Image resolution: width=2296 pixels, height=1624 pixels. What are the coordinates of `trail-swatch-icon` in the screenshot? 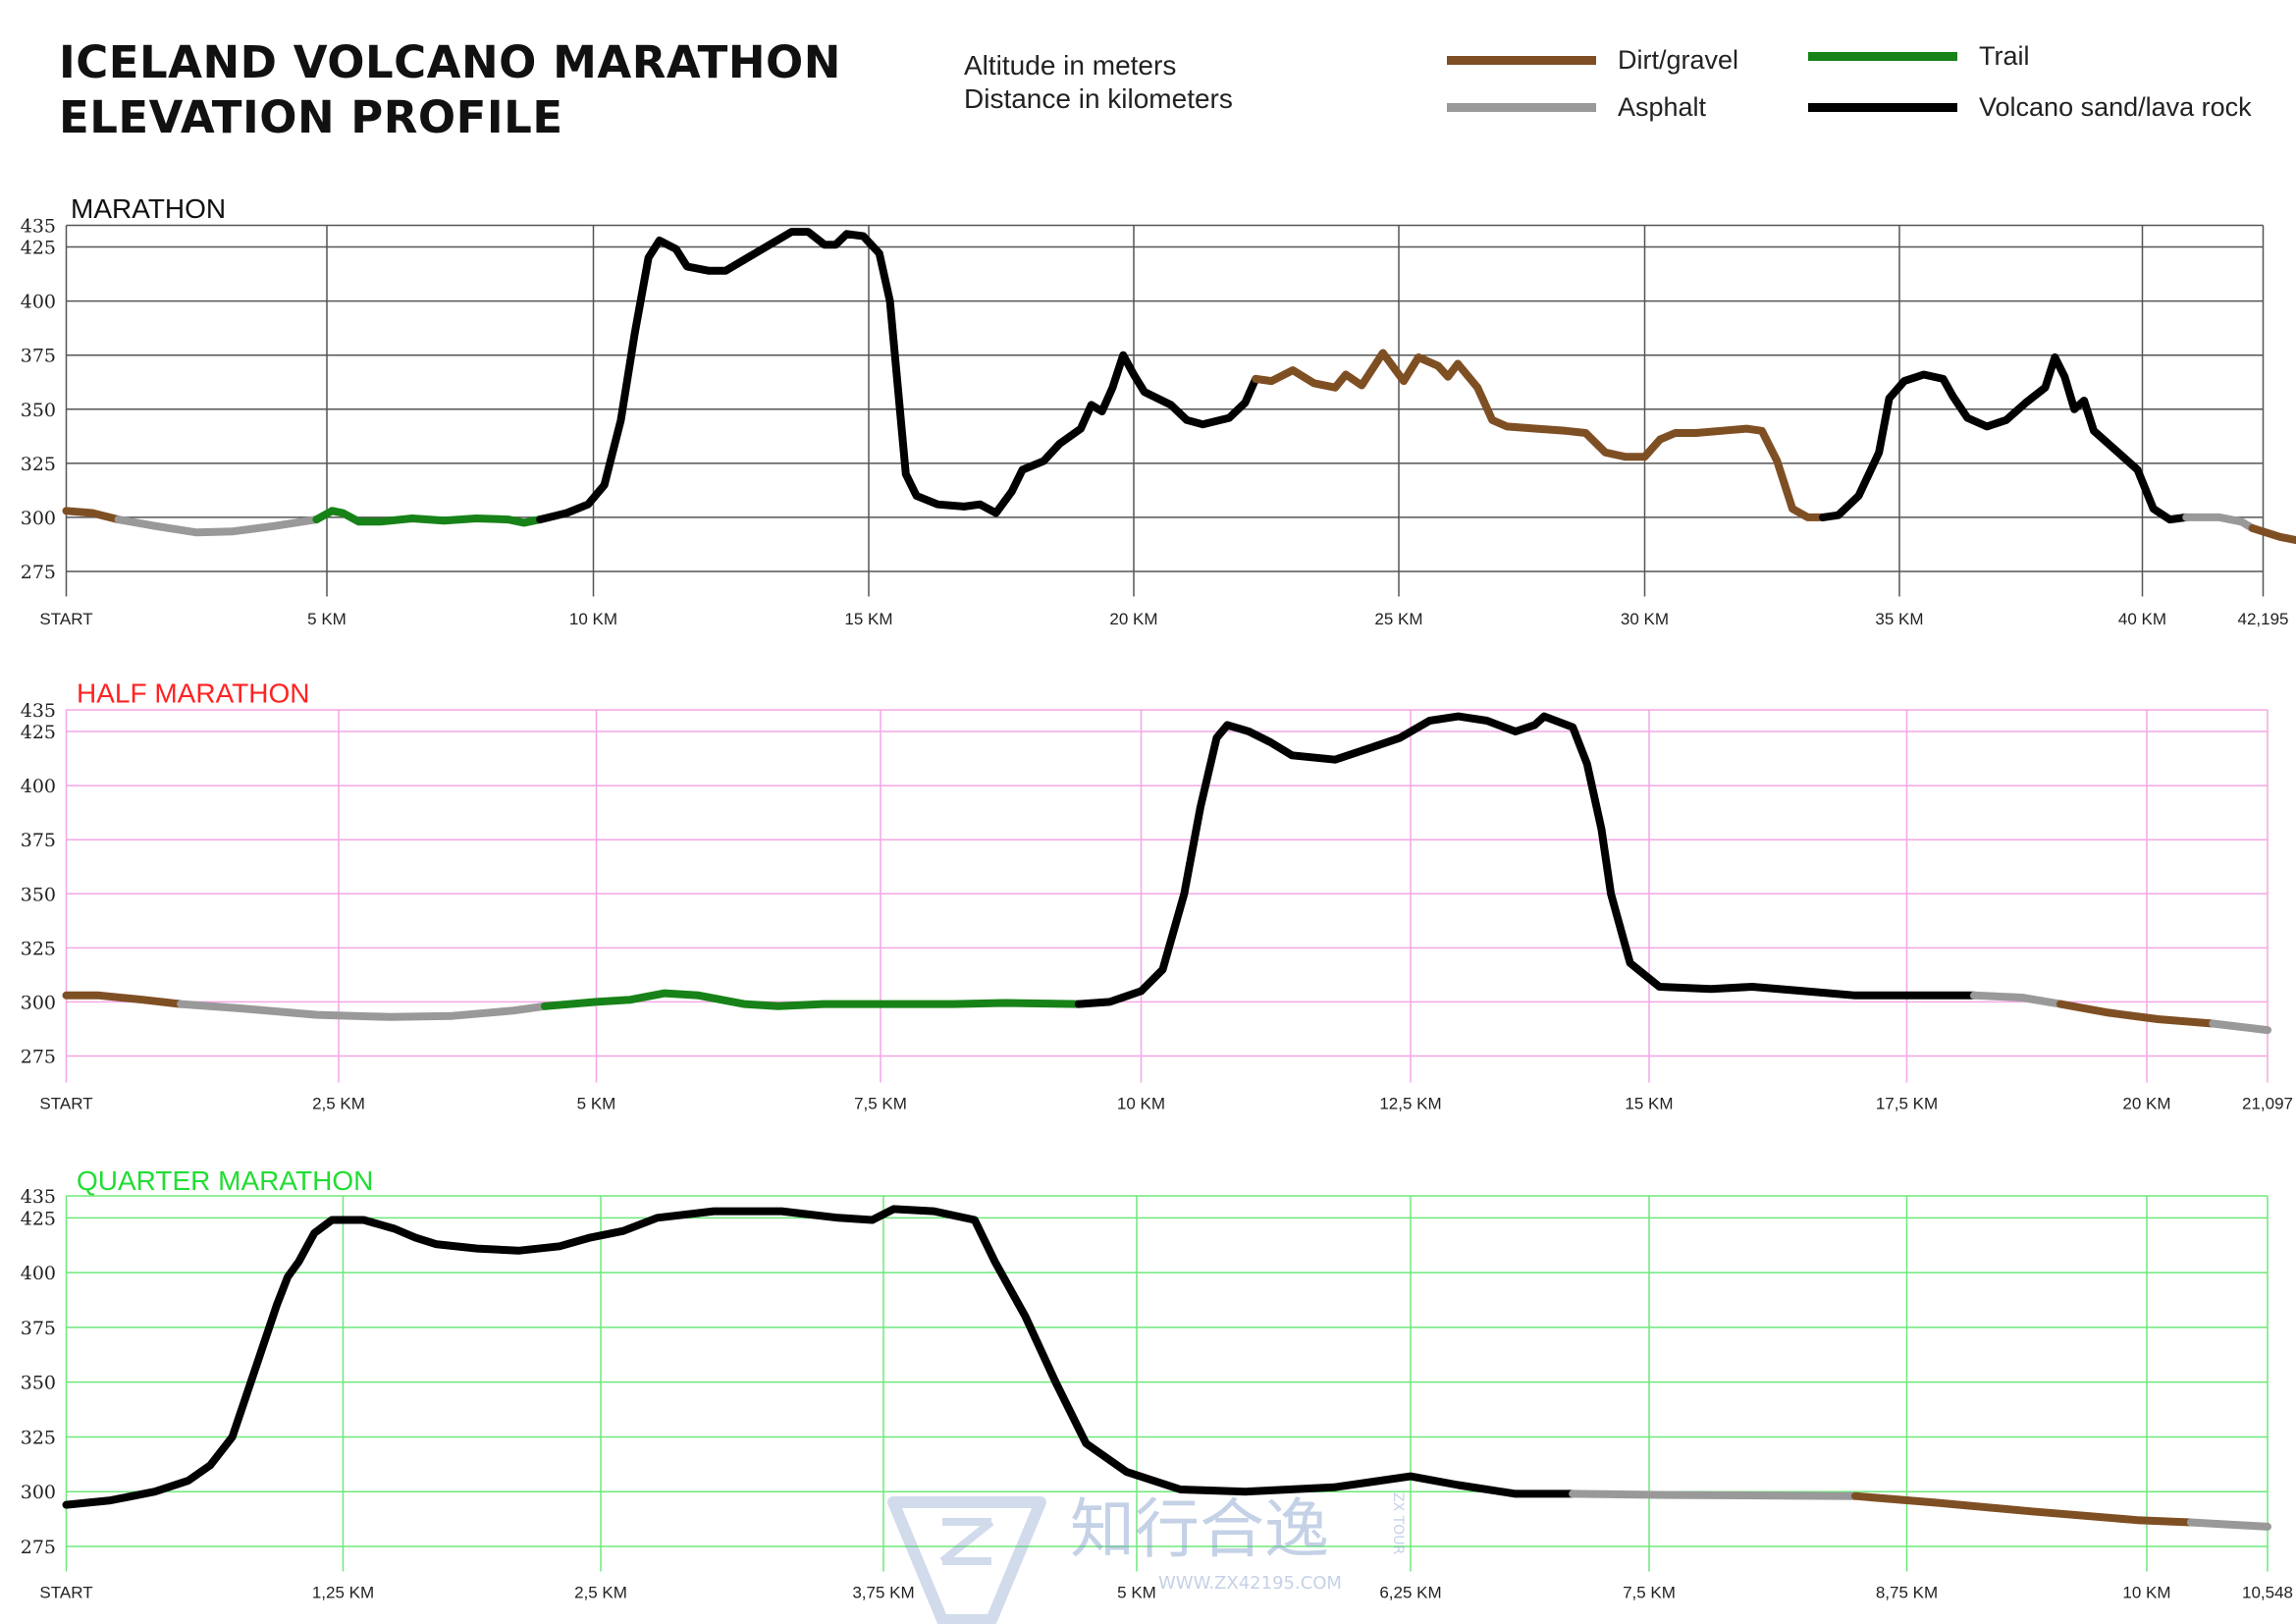 It's located at (1882, 56).